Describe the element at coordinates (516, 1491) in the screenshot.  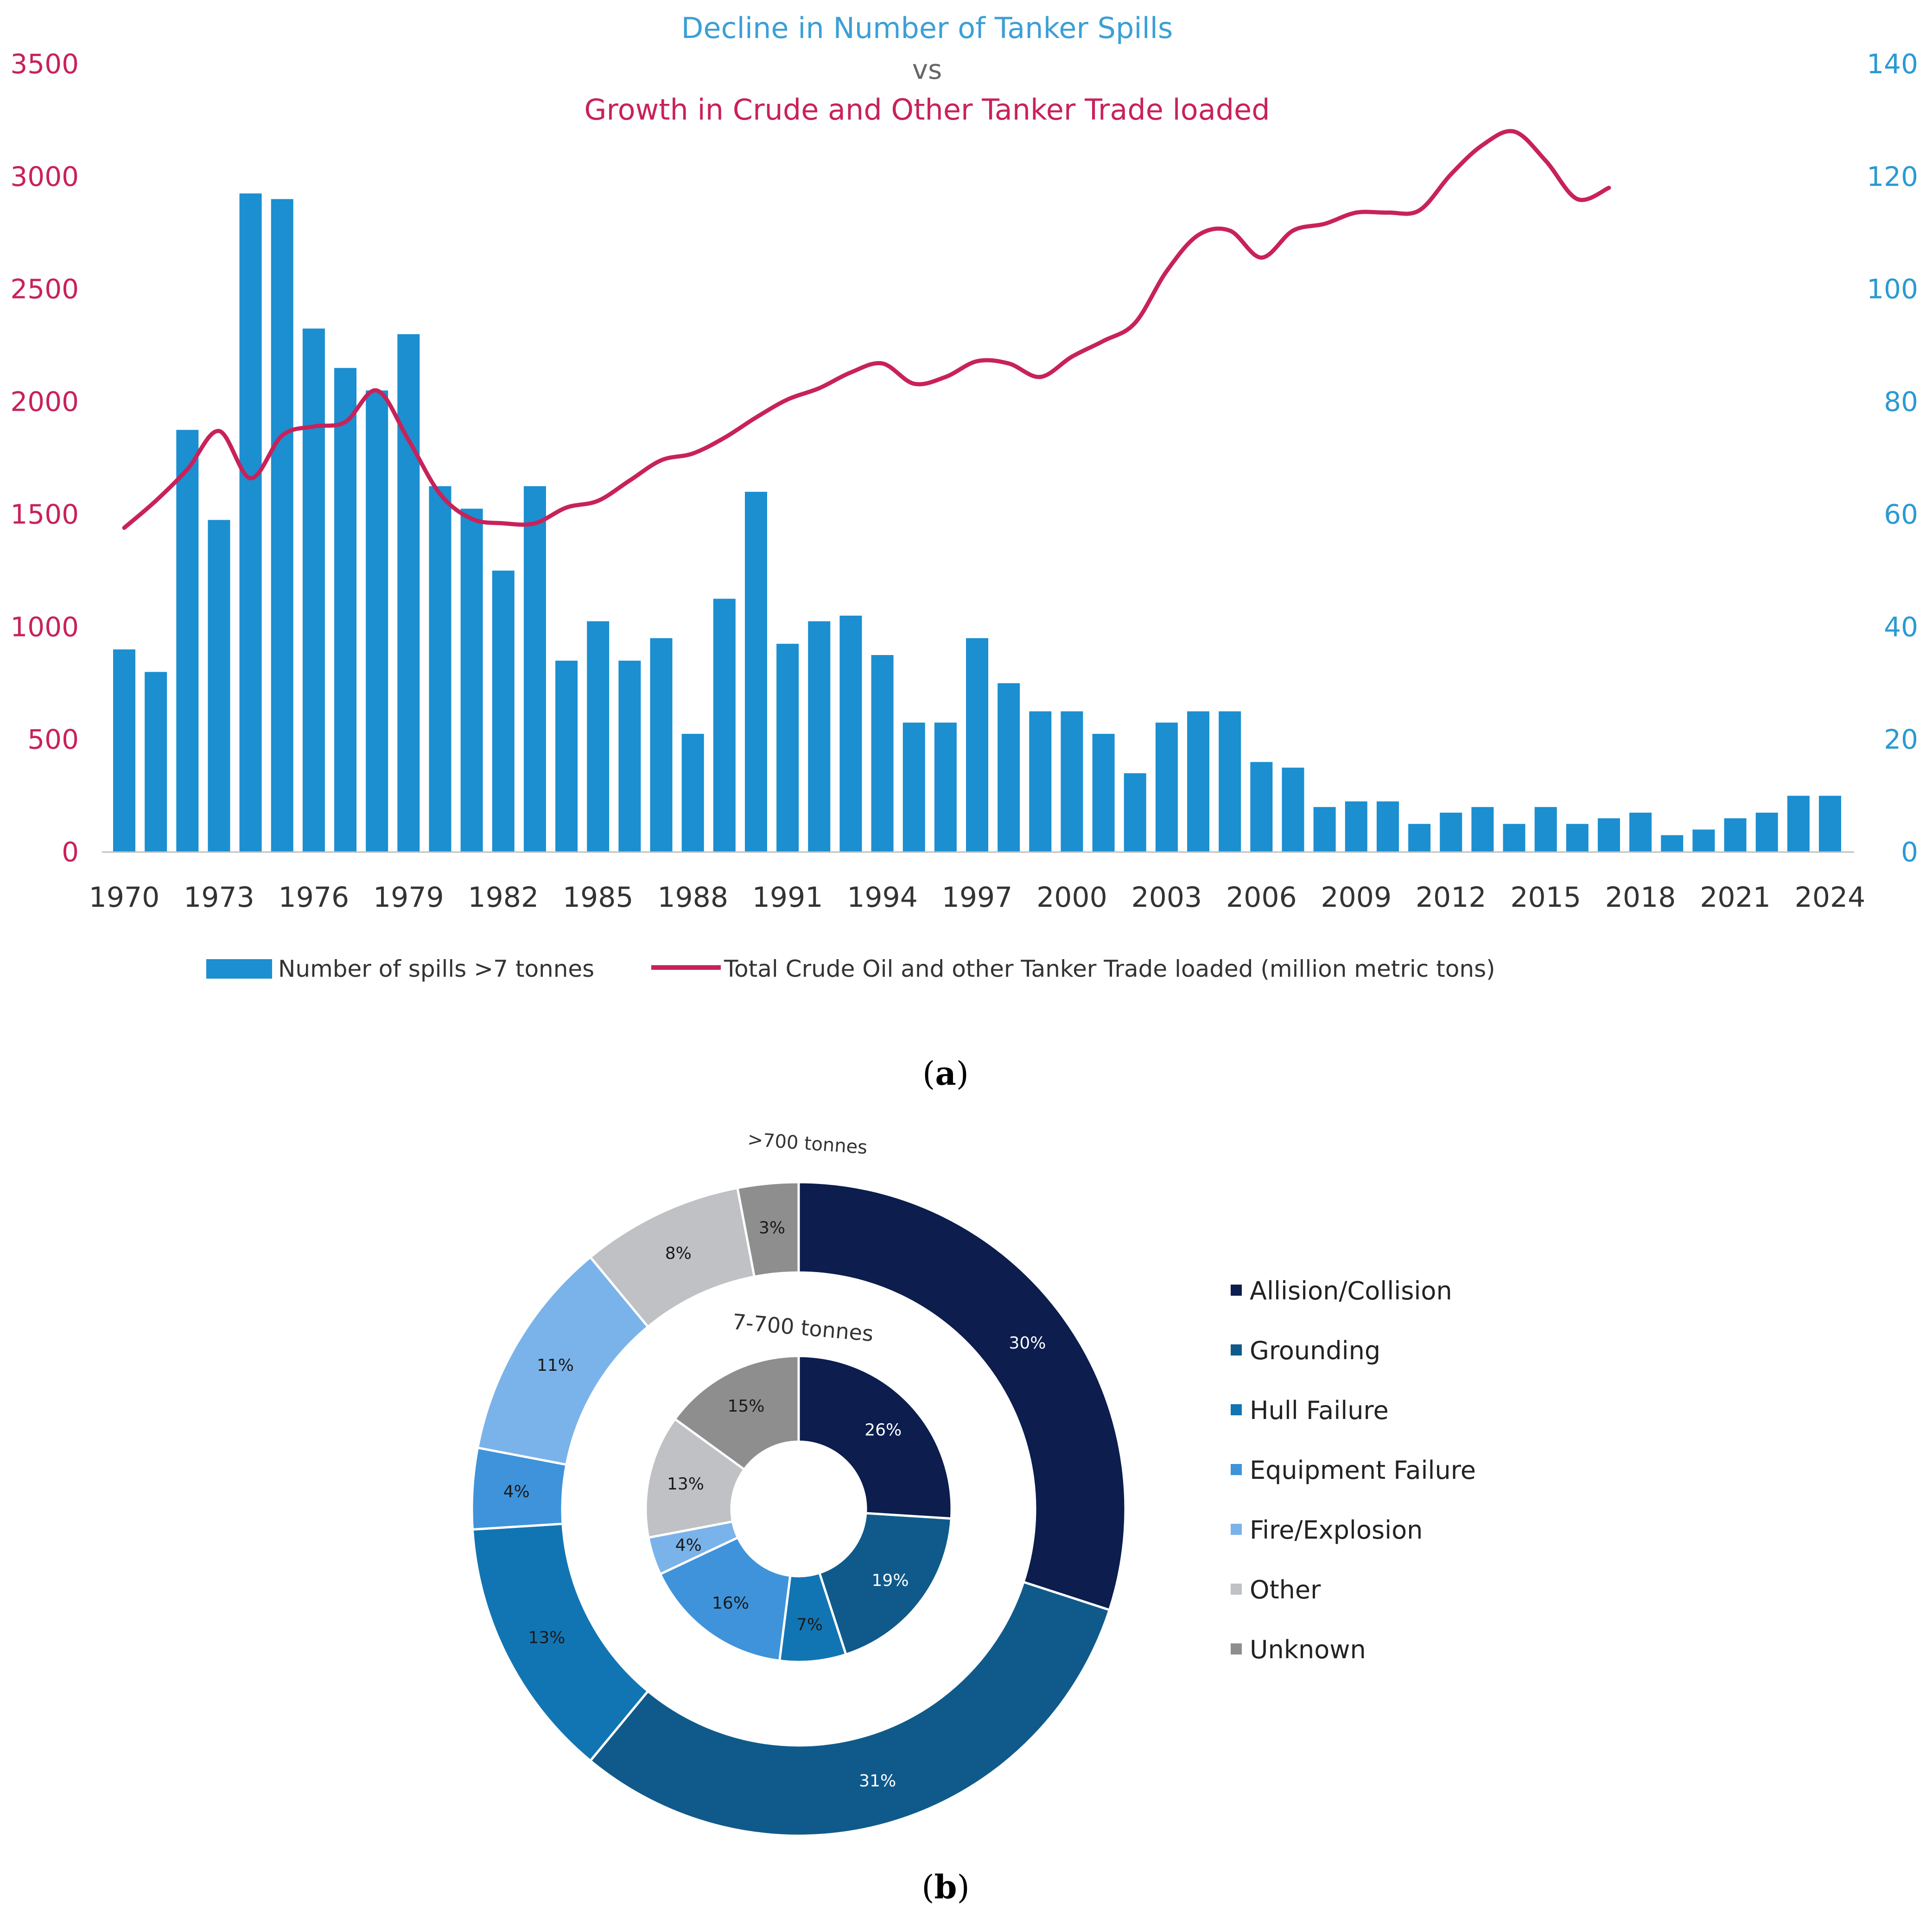
I see `outer-slice-label: 4%` at that location.